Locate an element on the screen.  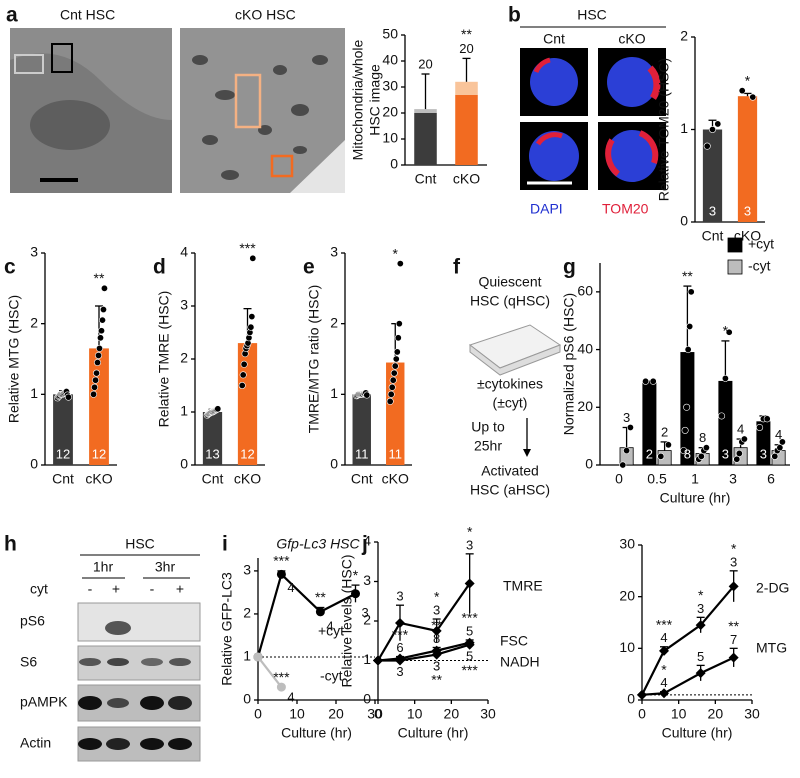
y-axis-label: Mitochondria/whole is located at coordinates (358, 99).